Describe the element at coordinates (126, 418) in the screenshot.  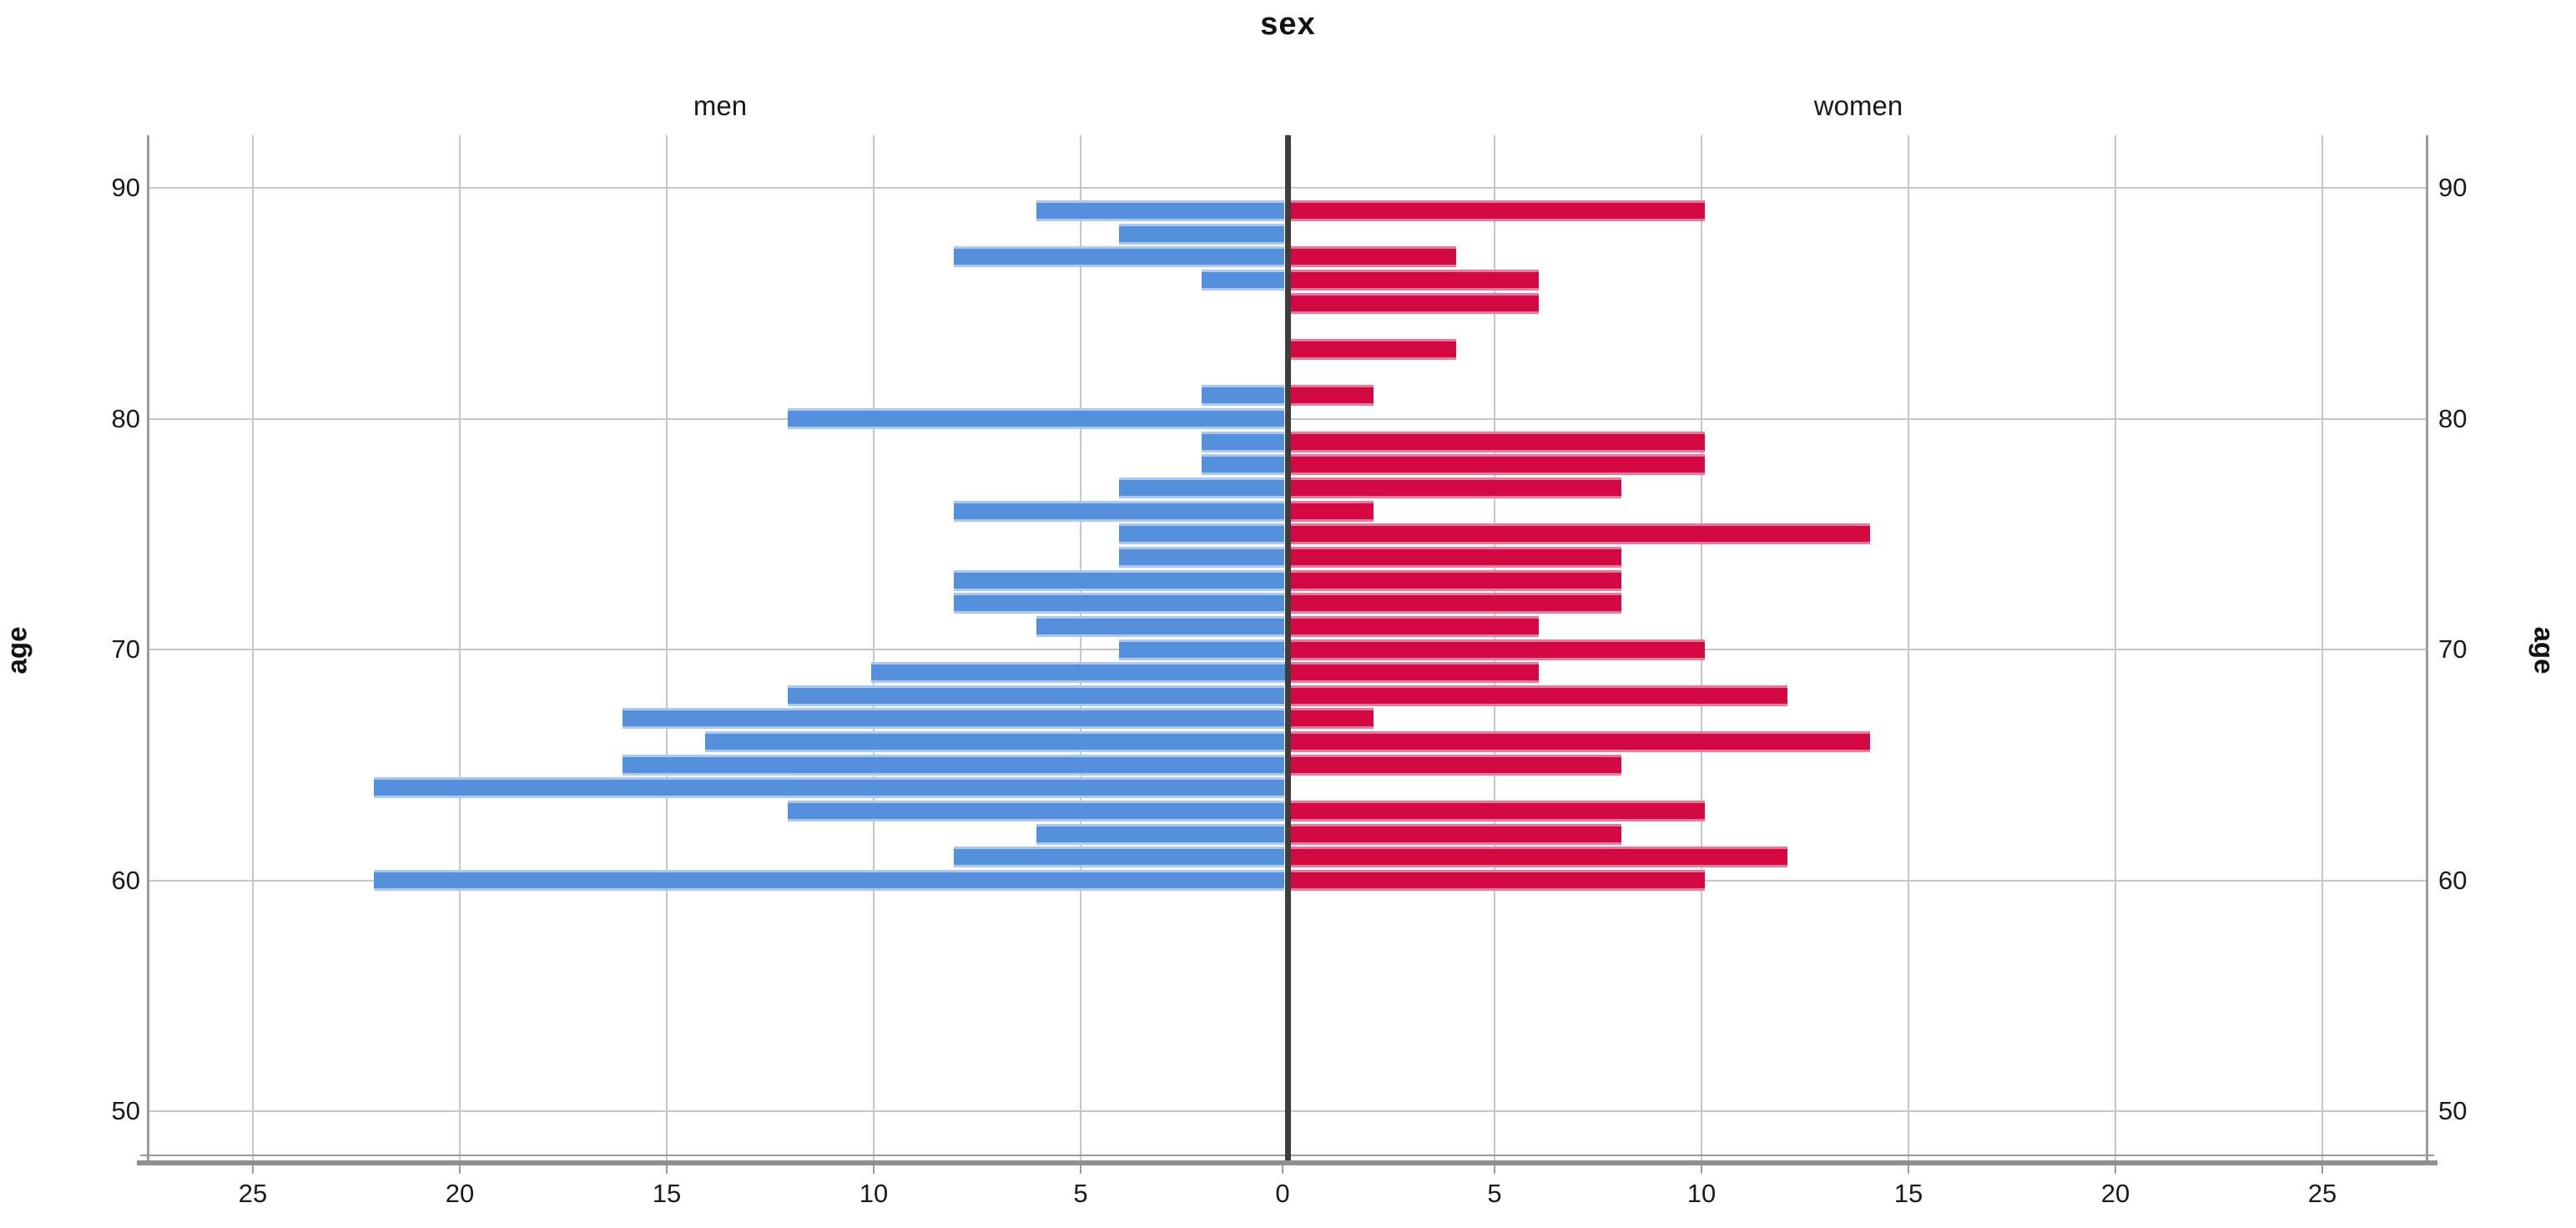
I see `y-tick-label-left: 80` at that location.